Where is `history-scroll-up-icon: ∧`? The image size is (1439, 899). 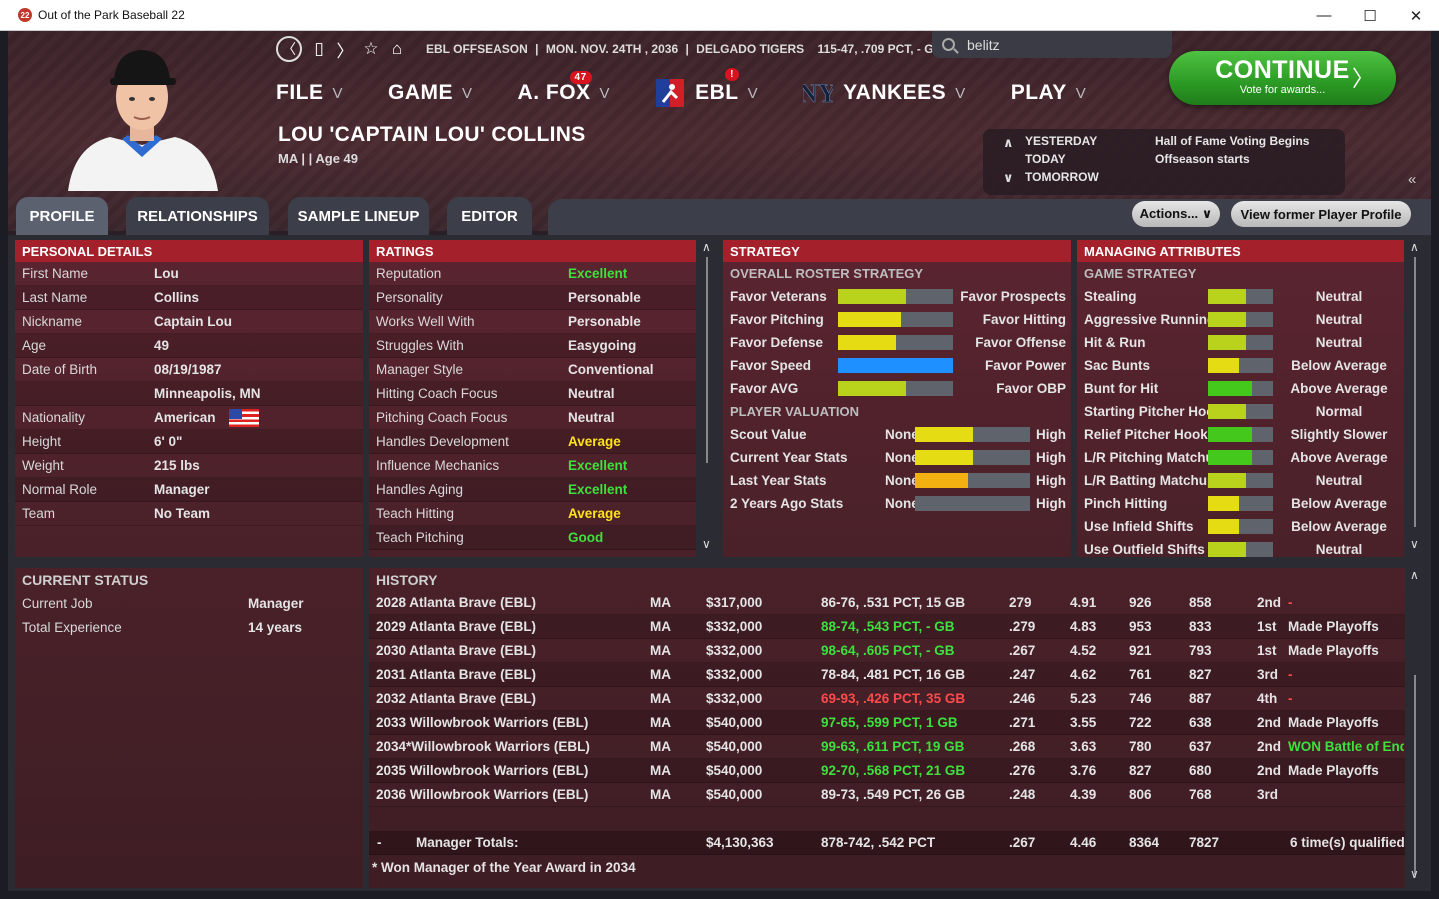 history-scroll-up-icon: ∧ is located at coordinates (1414, 575).